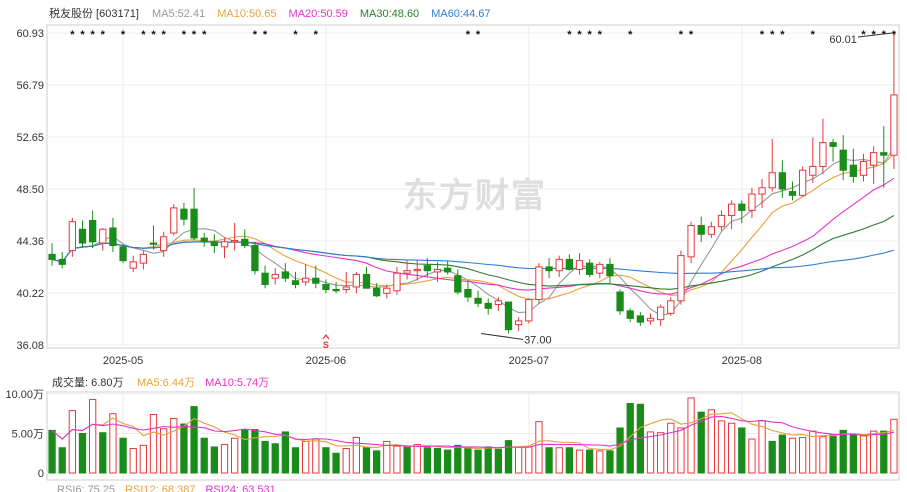 The width and height of the screenshot is (907, 492). Describe the element at coordinates (240, 488) in the screenshot. I see `rsi-label: RSI24: 63.531` at that location.